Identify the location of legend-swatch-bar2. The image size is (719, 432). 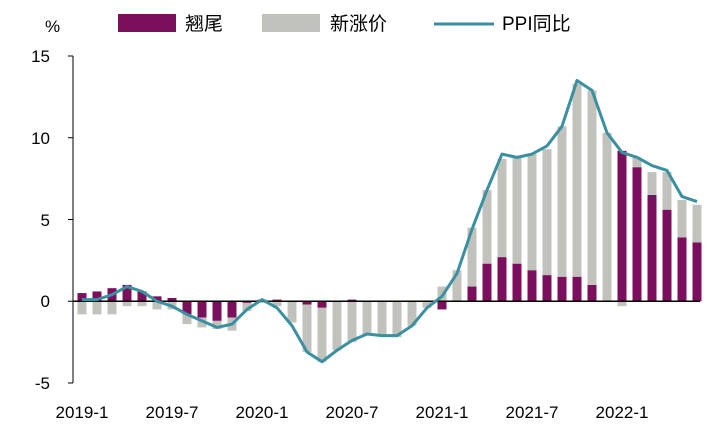
(291, 23).